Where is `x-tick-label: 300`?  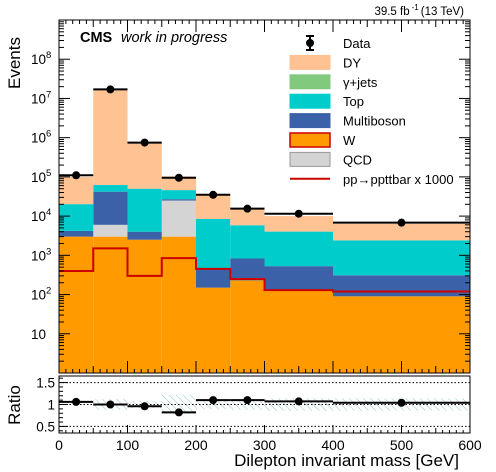
x-tick-label: 300 is located at coordinates (265, 445).